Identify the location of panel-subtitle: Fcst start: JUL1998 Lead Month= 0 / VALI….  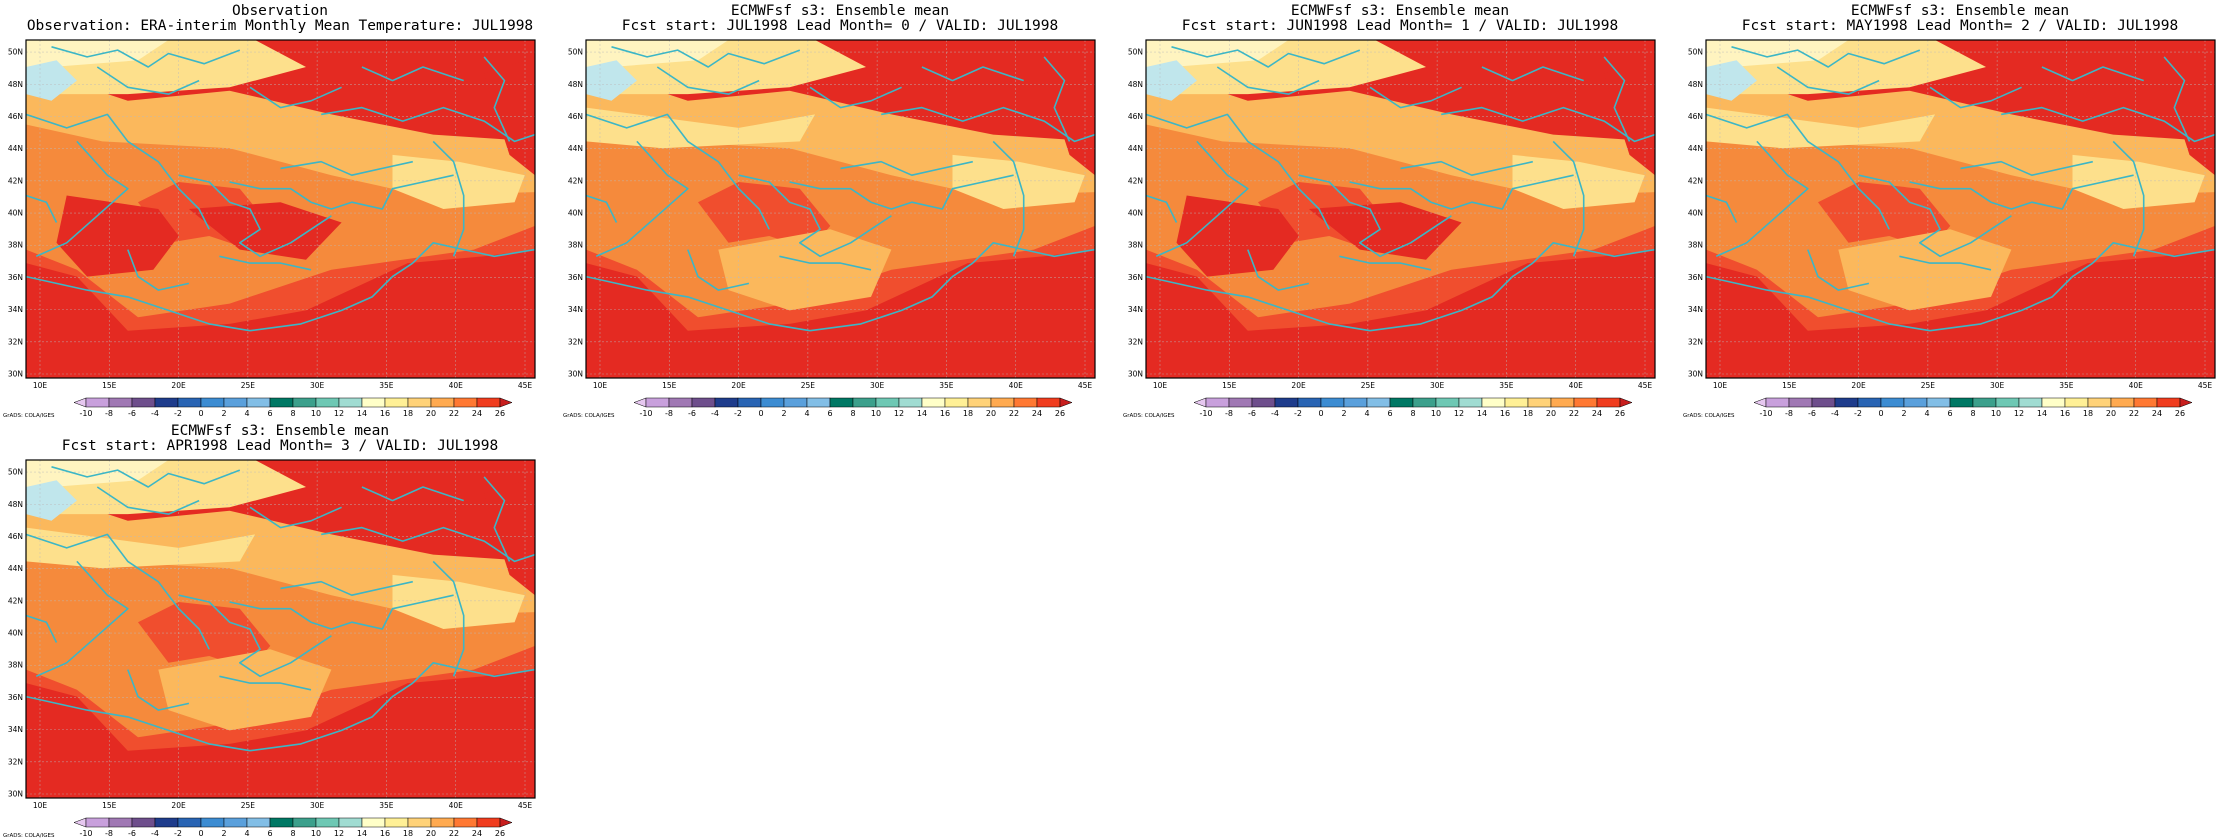
(840, 26).